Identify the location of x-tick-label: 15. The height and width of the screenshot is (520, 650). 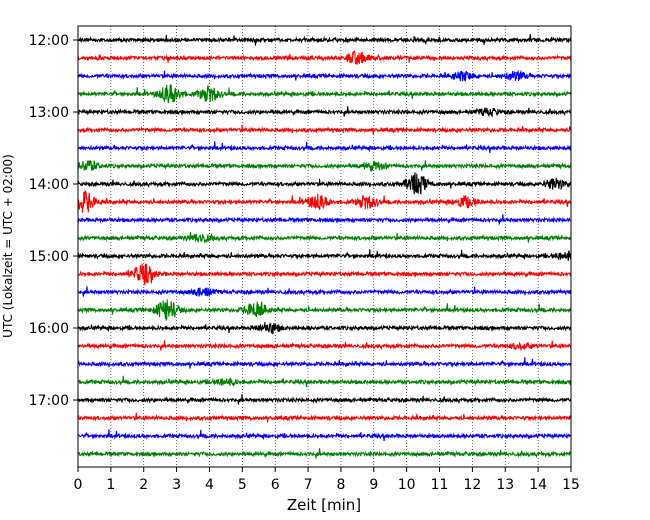
(571, 485).